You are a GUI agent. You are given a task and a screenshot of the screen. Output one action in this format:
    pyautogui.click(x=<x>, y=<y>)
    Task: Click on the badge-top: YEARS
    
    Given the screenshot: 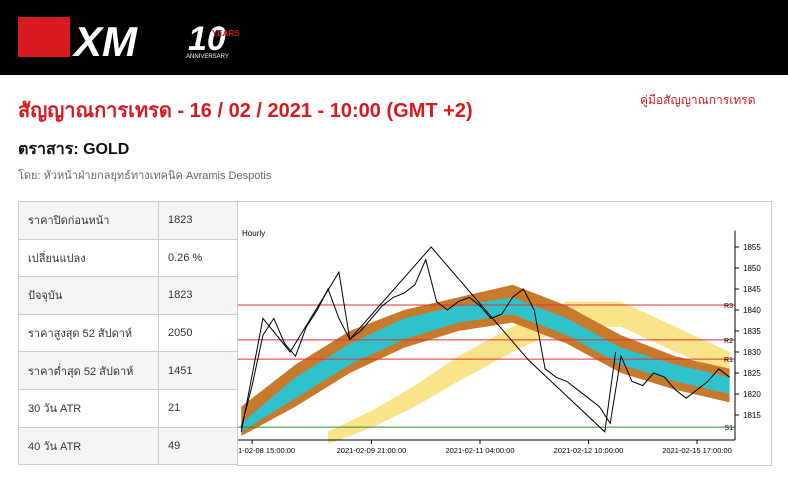 What is the action you would take?
    pyautogui.click(x=226, y=33)
    